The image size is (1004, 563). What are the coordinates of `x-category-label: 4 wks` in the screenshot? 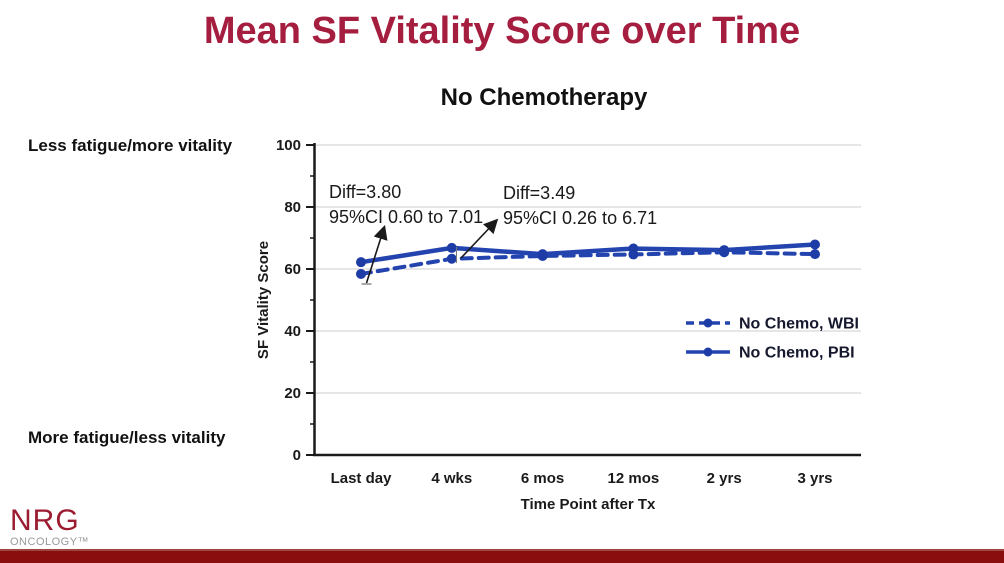 It's located at (451, 478).